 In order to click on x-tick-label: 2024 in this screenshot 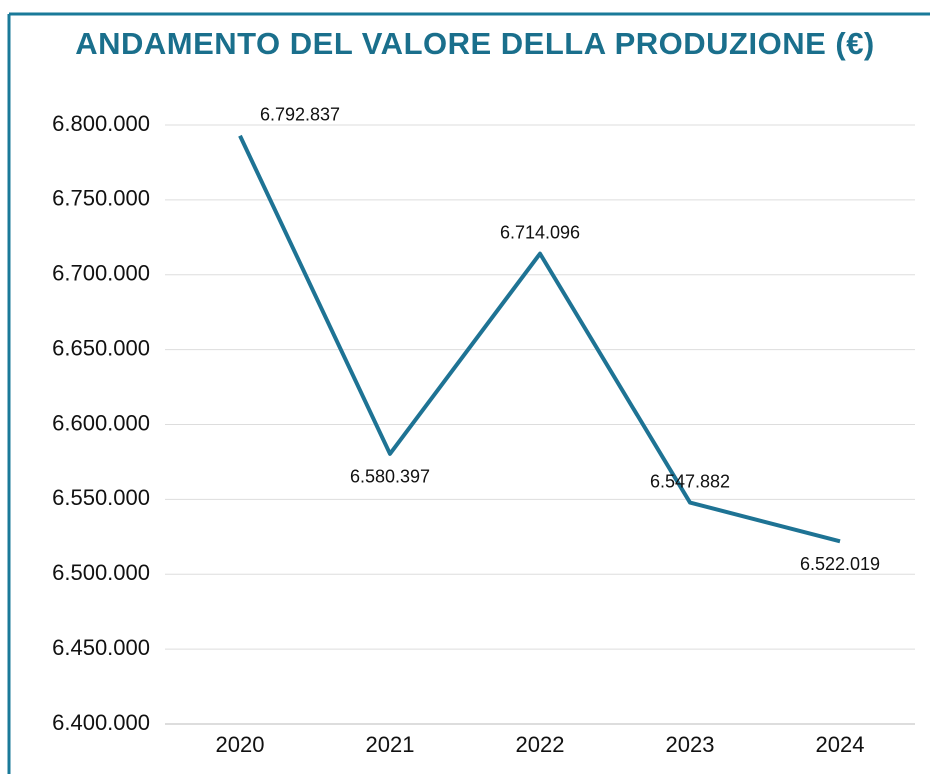, I will do `click(840, 744)`.